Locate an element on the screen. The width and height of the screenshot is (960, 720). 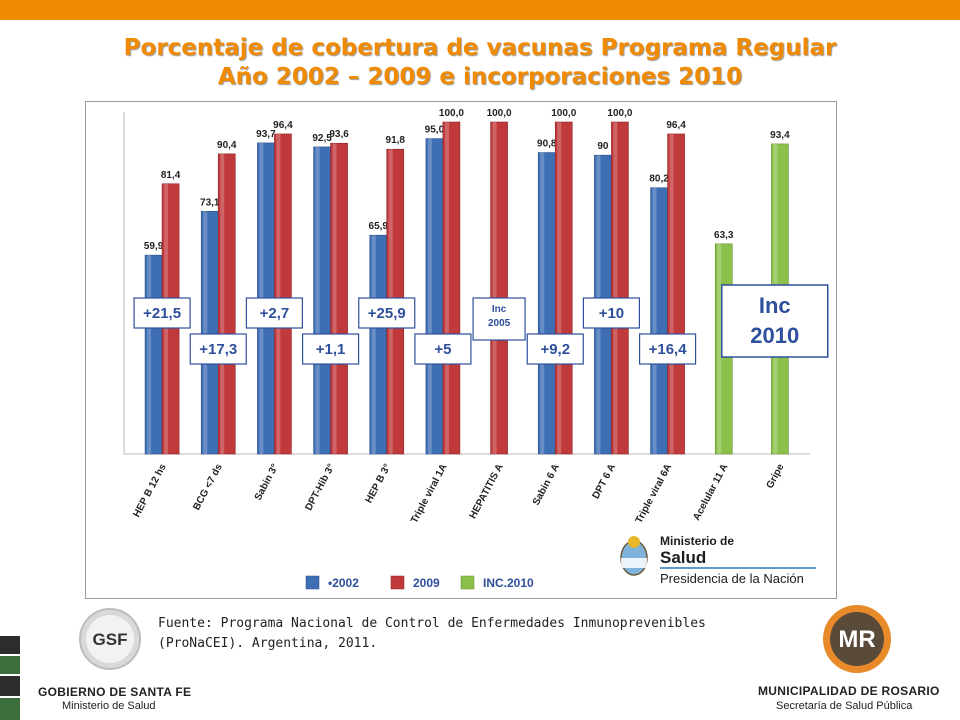
annotation-text: +21,5 is located at coordinates (162, 313).